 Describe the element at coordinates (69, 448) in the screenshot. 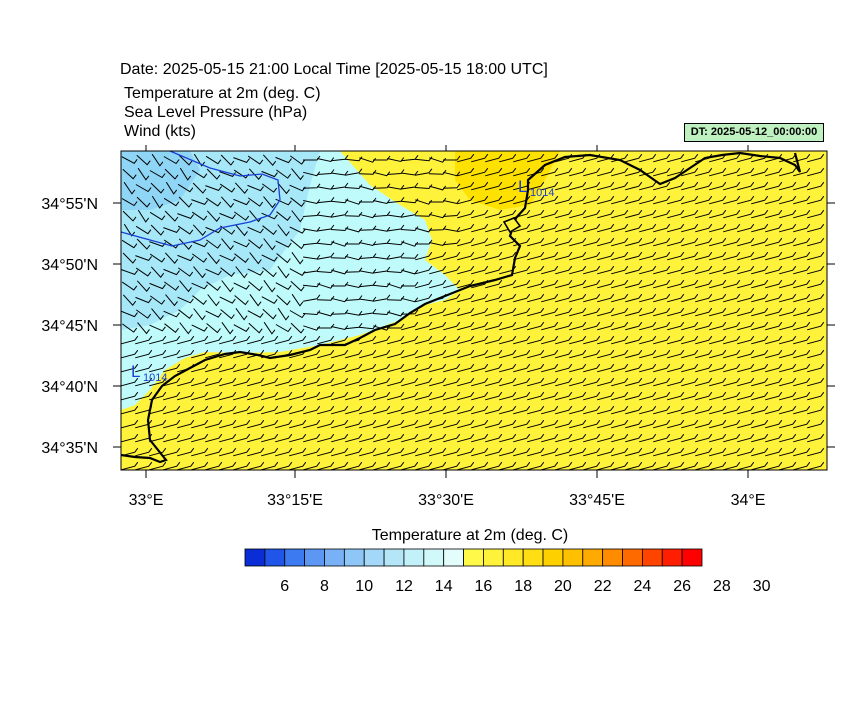

I see `lat-label: 34°35'N` at that location.